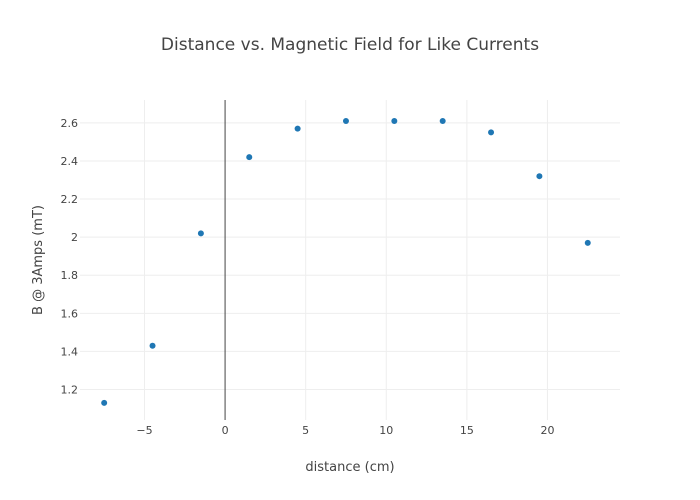  I want to click on x-tick-label: 10, so click(386, 430).